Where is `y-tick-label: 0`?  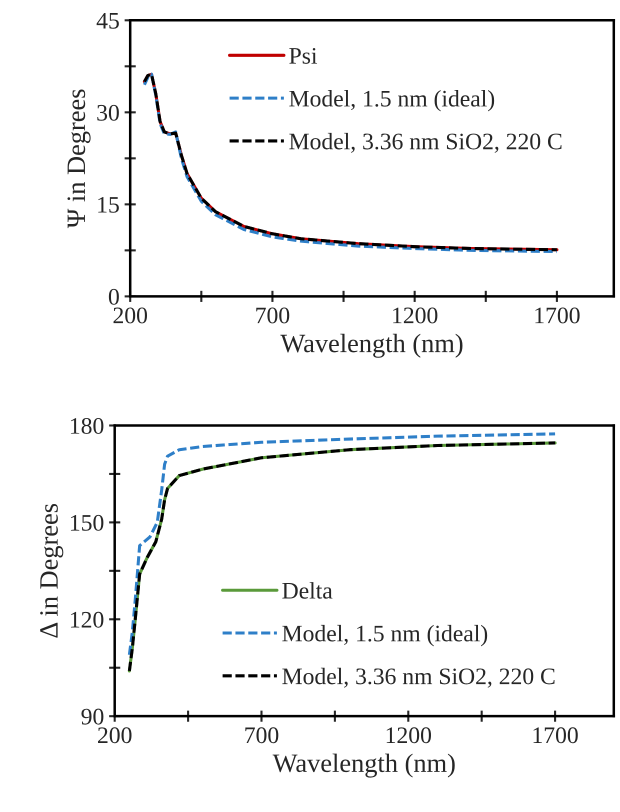
y-tick-label: 0 is located at coordinates (113, 296).